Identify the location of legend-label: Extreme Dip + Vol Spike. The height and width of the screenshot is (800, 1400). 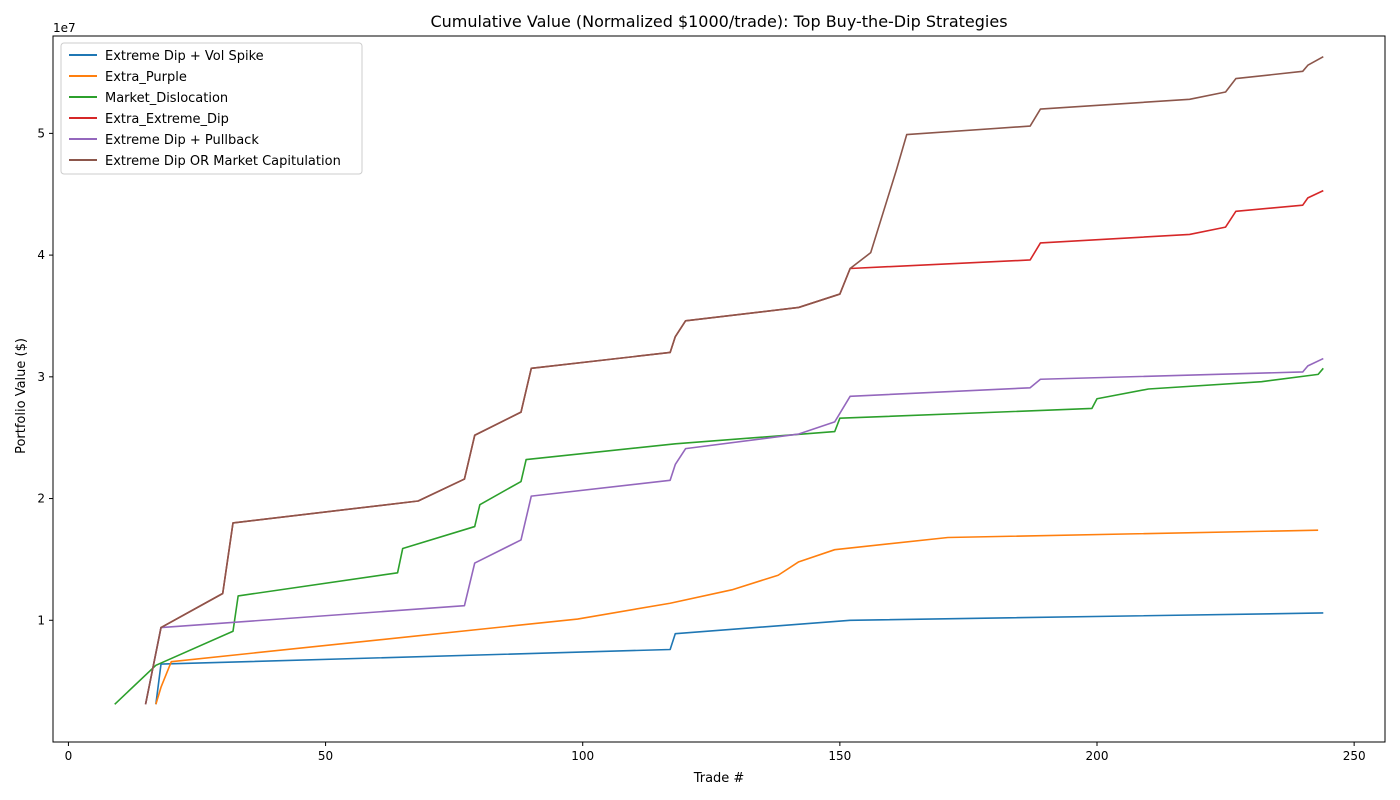
(184, 56).